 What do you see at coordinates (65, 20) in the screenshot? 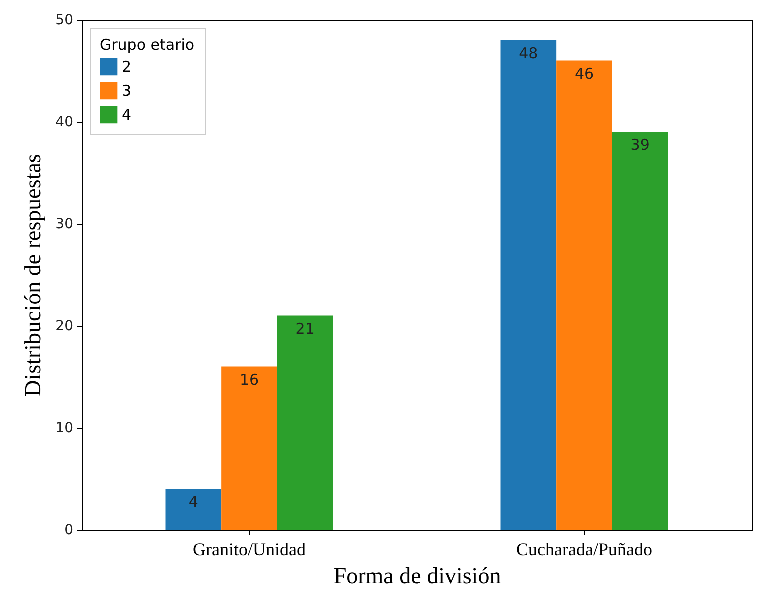
I see `y-tick-label: 50` at bounding box center [65, 20].